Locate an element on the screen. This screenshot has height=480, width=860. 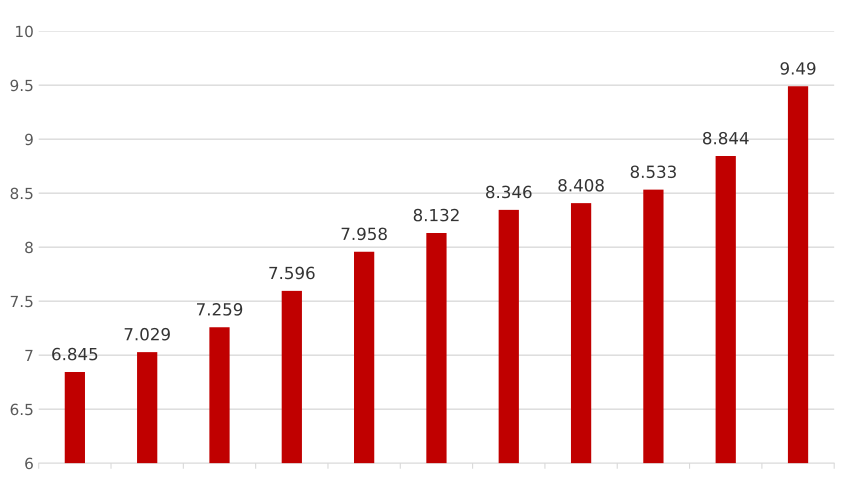
y-tick-label: 6.5 is located at coordinates (21, 410).